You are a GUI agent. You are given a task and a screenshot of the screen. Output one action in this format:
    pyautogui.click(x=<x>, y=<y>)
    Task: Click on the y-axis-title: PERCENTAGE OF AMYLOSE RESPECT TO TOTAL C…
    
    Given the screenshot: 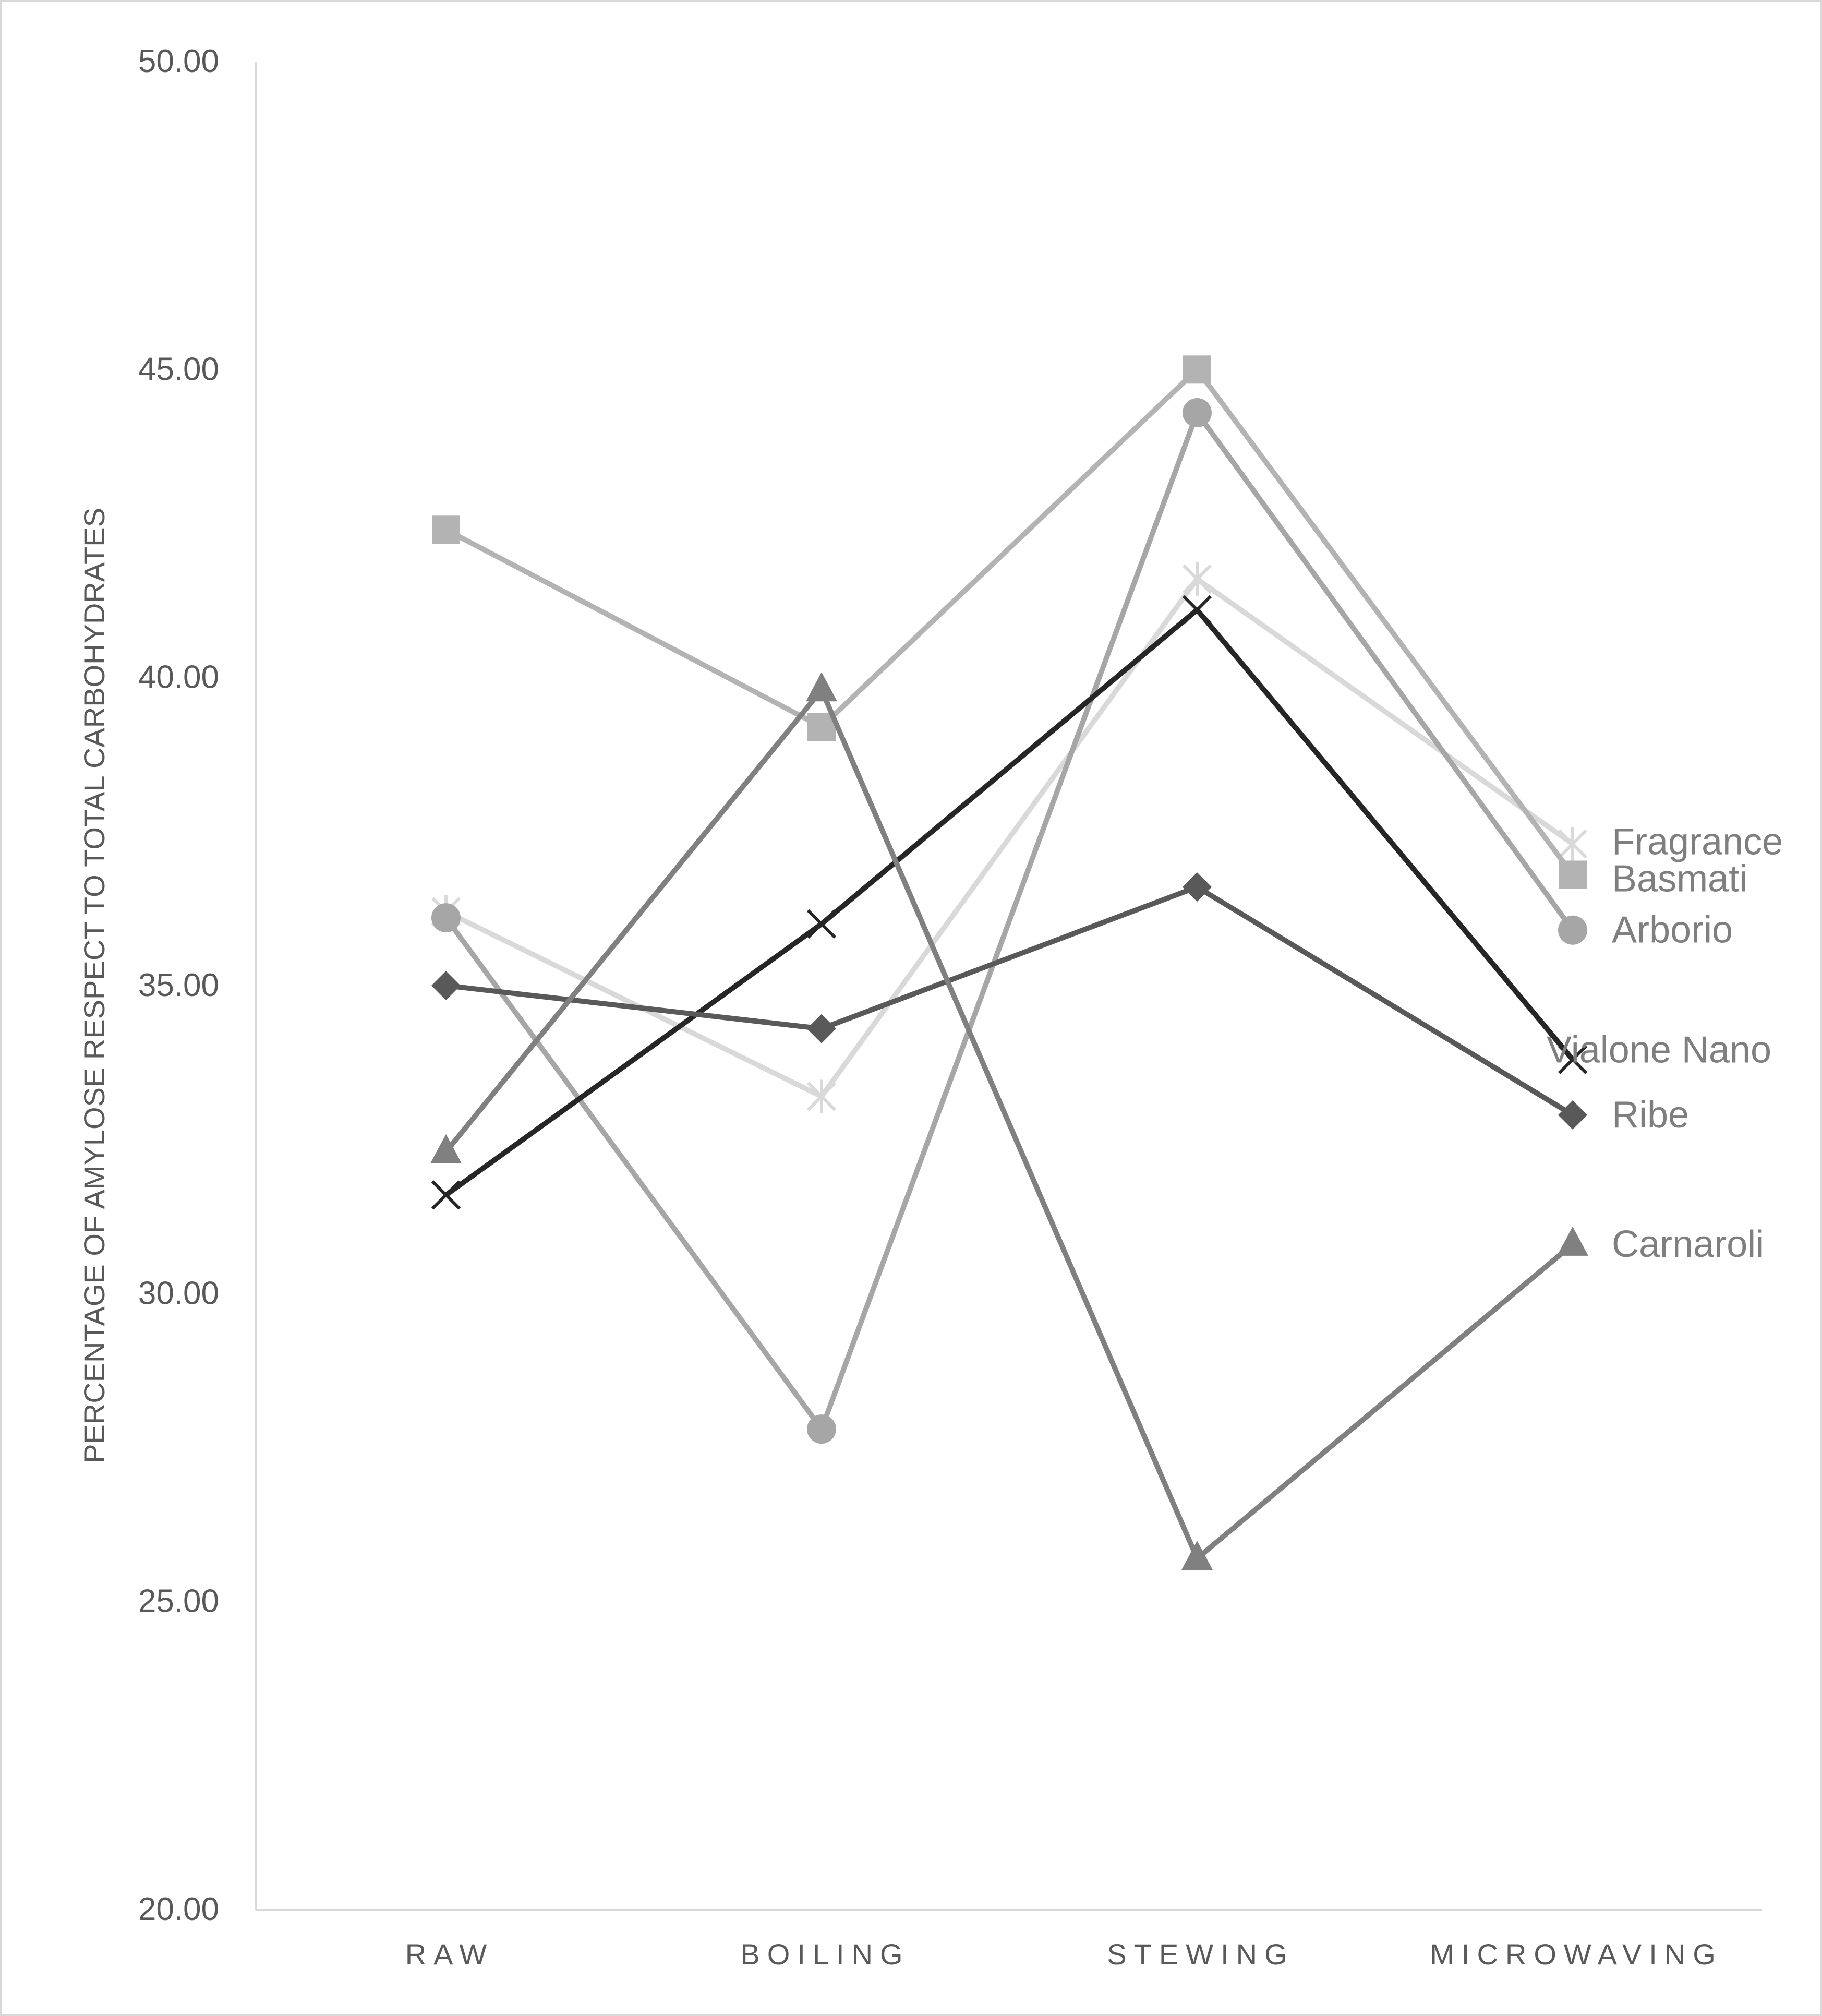 What is the action you would take?
    pyautogui.click(x=95, y=985)
    